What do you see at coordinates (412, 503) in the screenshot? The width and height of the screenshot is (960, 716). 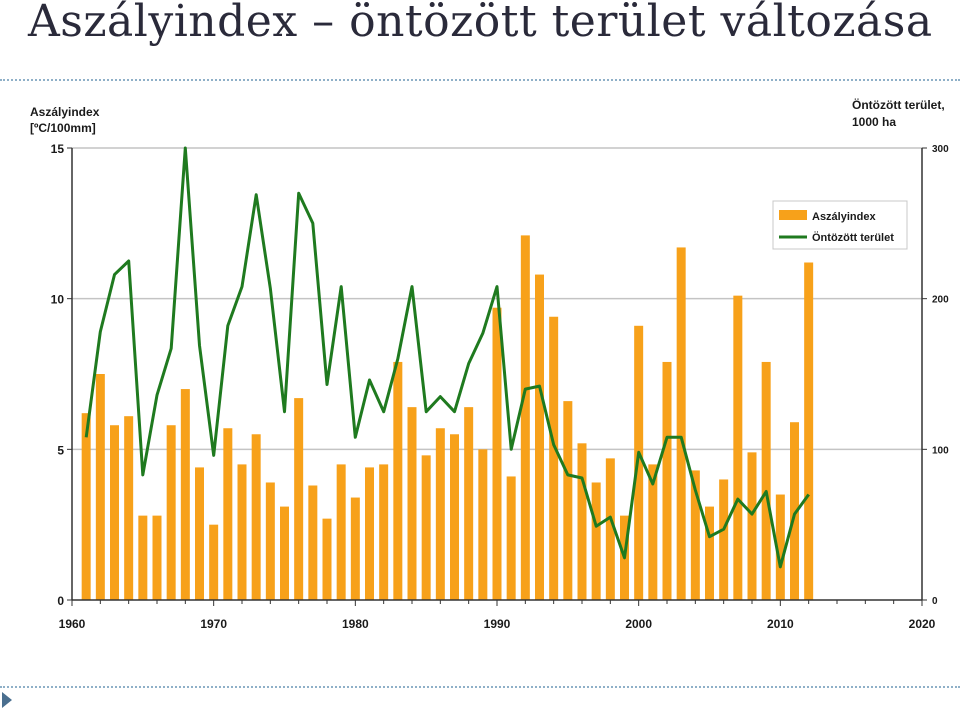 I see `bar-1984` at bounding box center [412, 503].